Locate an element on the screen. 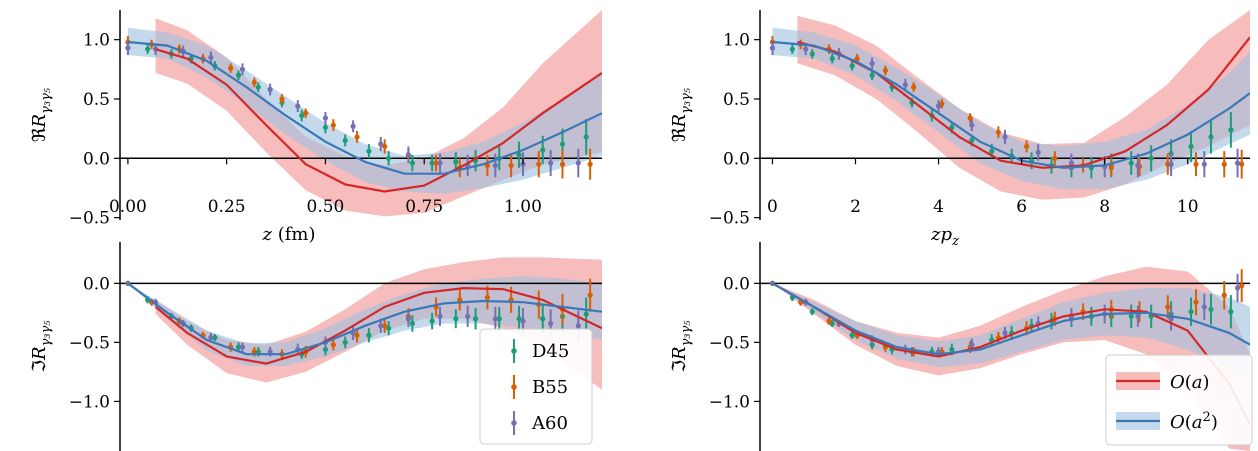 The width and height of the screenshot is (1258, 451). legend-bottom-left: D45 B55 A60 is located at coordinates (536, 386).